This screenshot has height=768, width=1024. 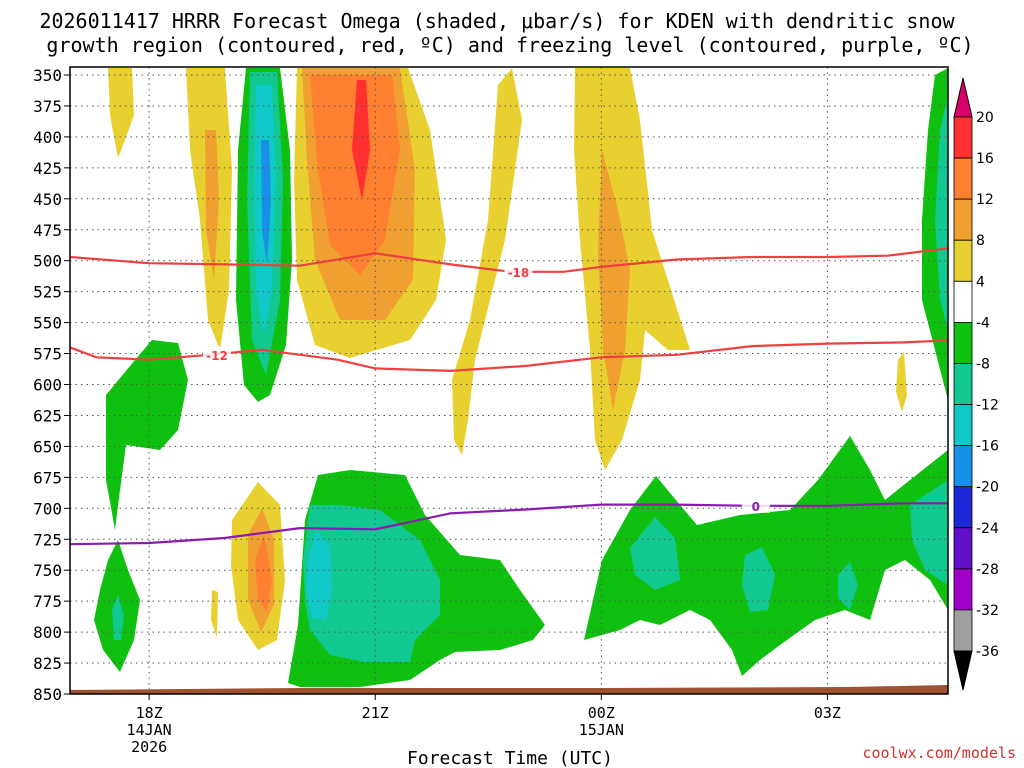 I want to click on y-tick-label: 425, so click(x=47, y=168).